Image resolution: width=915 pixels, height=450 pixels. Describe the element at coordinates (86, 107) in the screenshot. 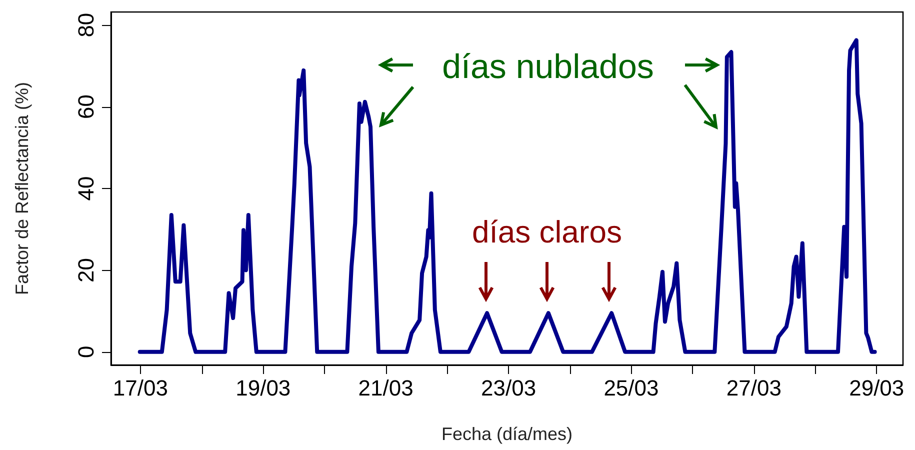

I see `y-tick-label: 60` at that location.